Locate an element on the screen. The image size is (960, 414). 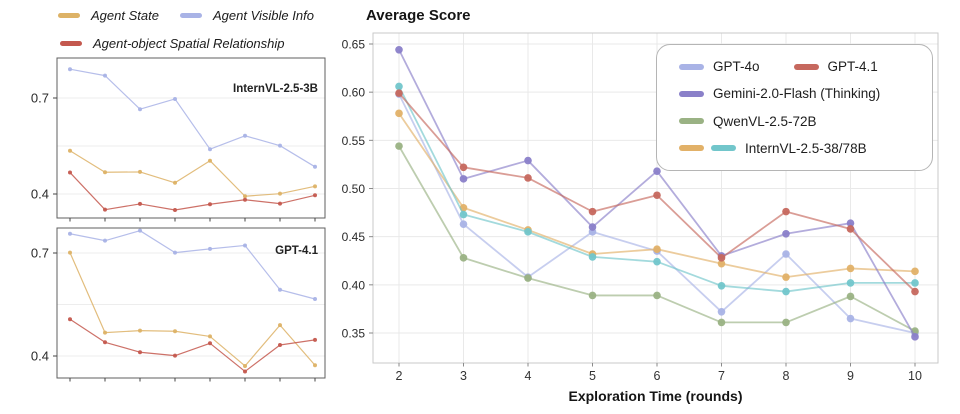
legend-item-qwenvl-2-5-72b: QwenVL-2.5-72B is located at coordinates (748, 121).